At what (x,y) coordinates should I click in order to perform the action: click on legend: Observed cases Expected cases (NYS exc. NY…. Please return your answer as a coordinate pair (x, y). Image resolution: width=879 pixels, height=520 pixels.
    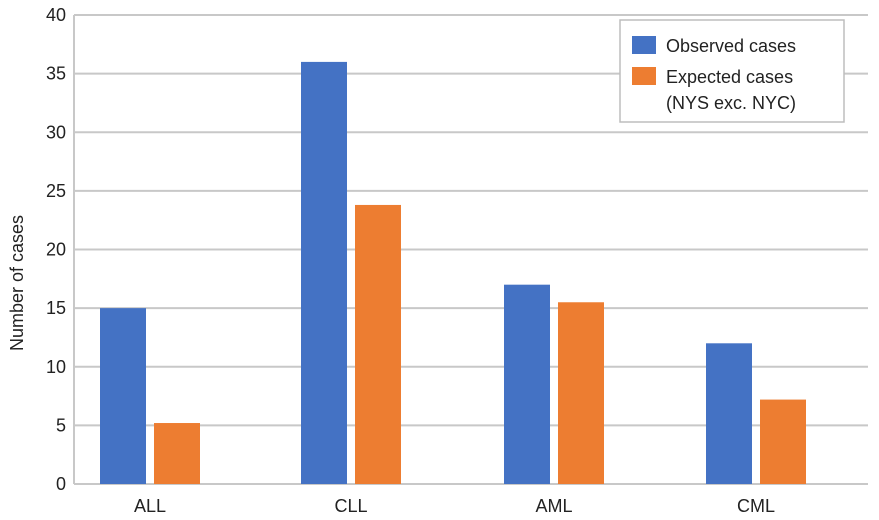
    Looking at the image, I should click on (732, 71).